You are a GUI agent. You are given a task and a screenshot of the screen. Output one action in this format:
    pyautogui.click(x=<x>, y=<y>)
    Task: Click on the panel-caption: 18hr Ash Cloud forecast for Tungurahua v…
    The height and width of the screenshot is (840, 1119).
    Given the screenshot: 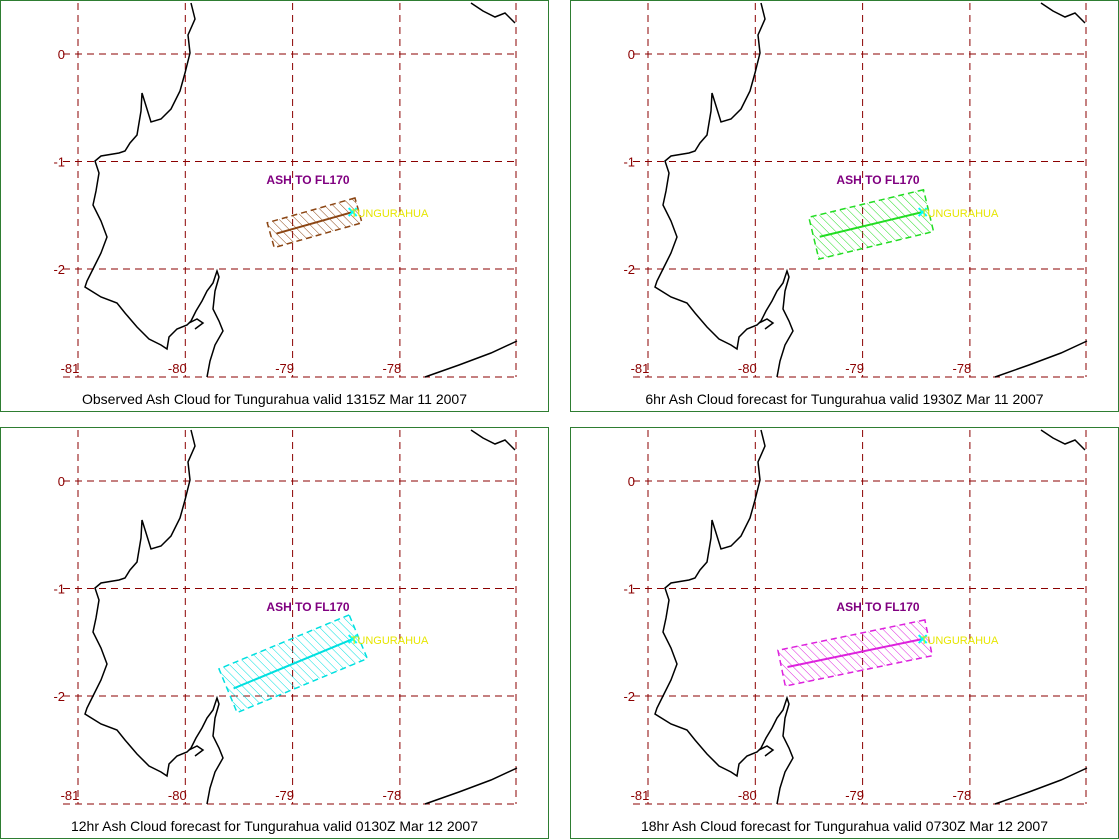 What is the action you would take?
    pyautogui.click(x=844, y=826)
    